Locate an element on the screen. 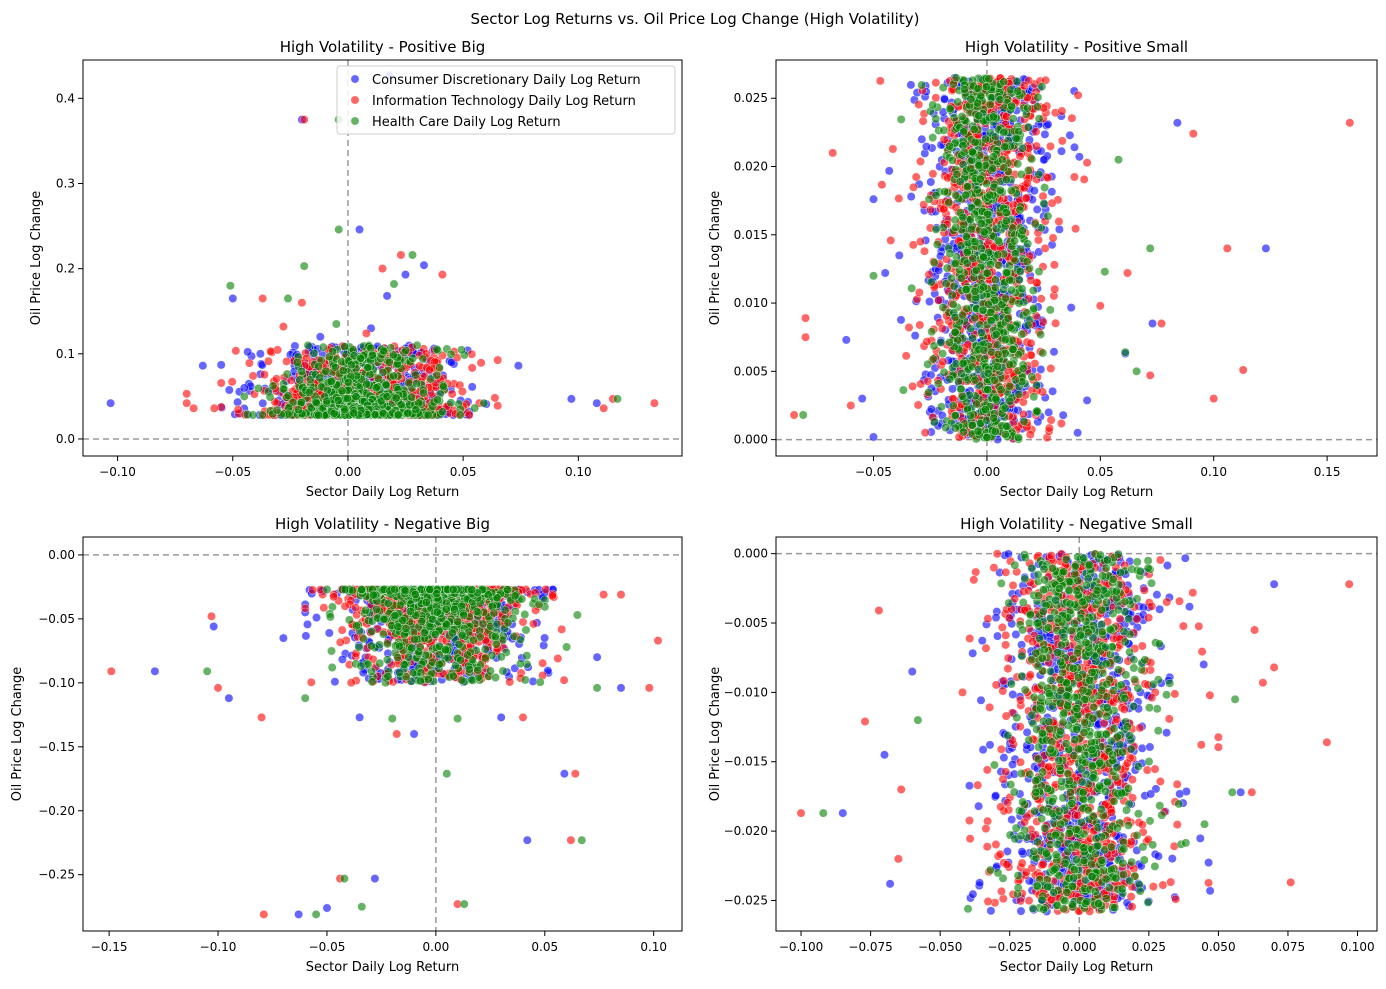 The image size is (1386, 989). y-tick-label: 0.0 is located at coordinates (65, 439).